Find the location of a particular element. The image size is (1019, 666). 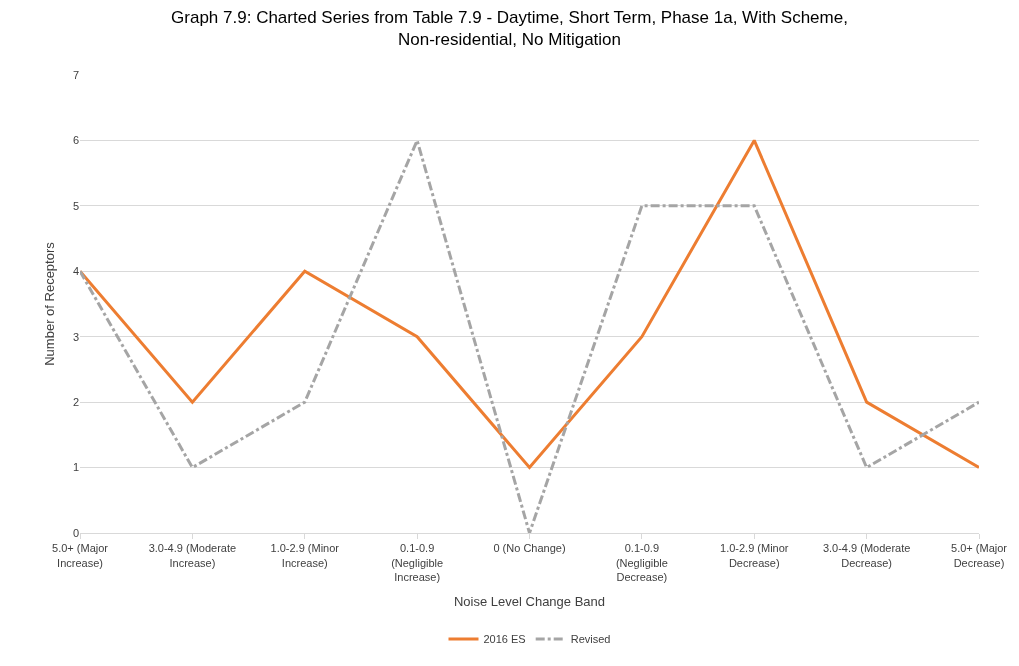

y-tick-label: 2 is located at coordinates (75, 401).